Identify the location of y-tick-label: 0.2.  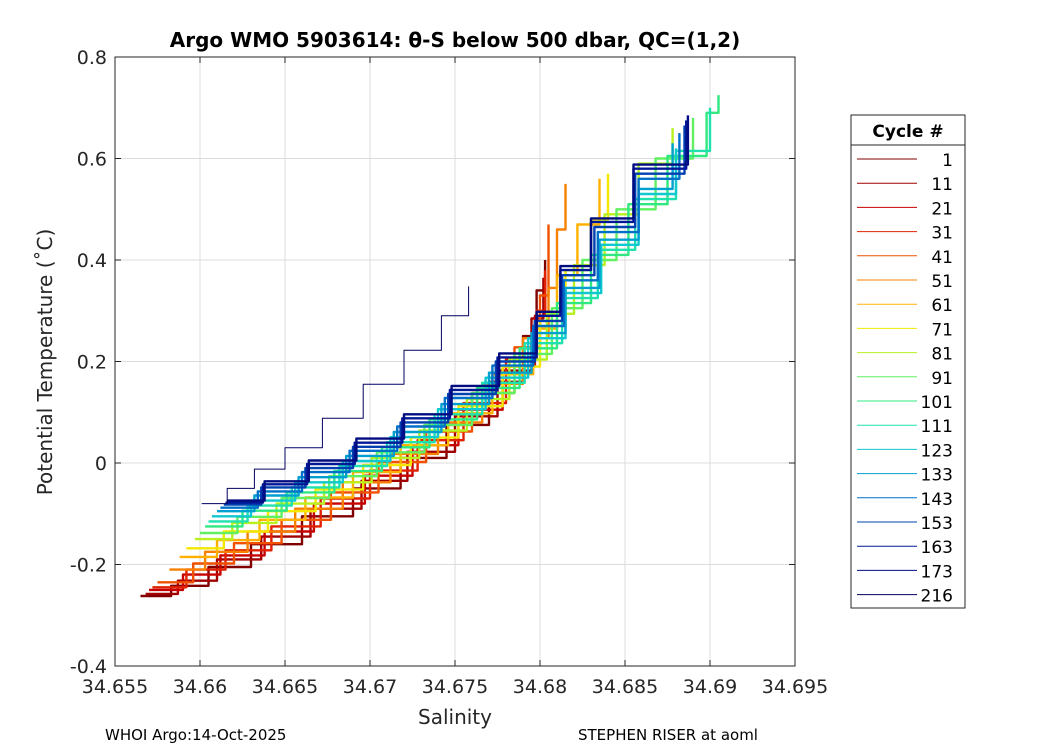
(92, 363).